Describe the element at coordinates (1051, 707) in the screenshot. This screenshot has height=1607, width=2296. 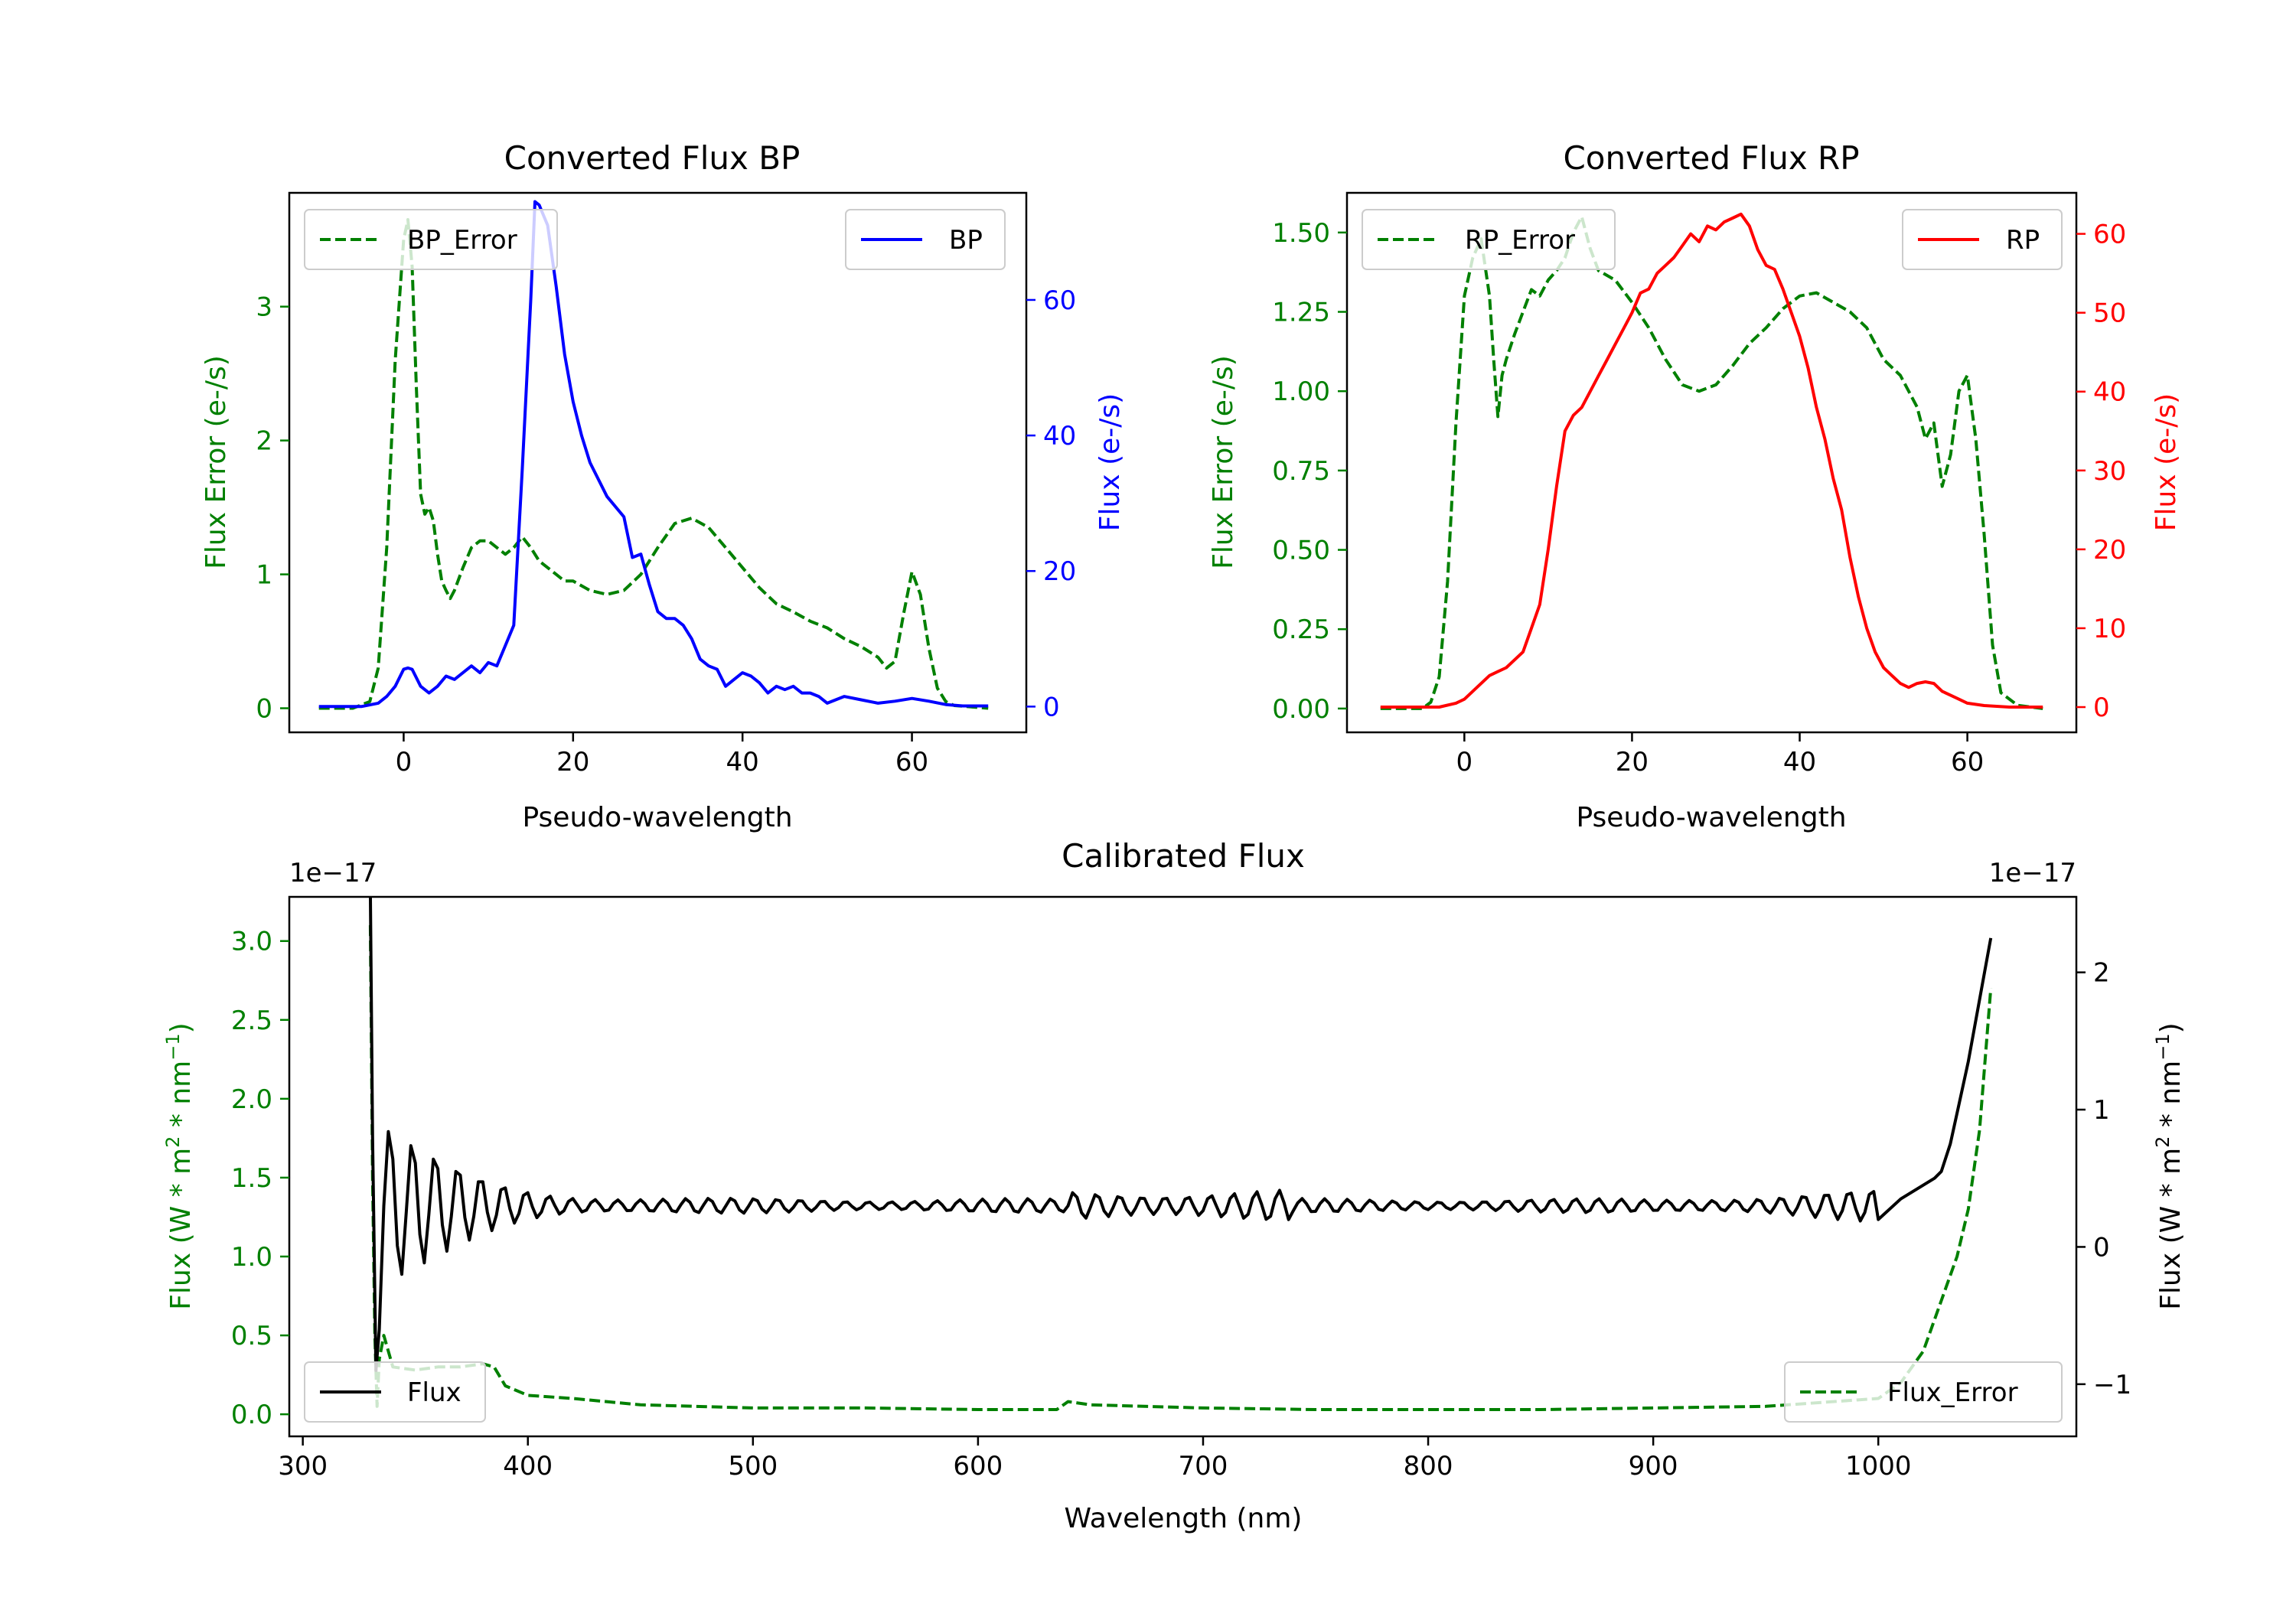
I see `bp-y-right-tick-label: 0` at that location.